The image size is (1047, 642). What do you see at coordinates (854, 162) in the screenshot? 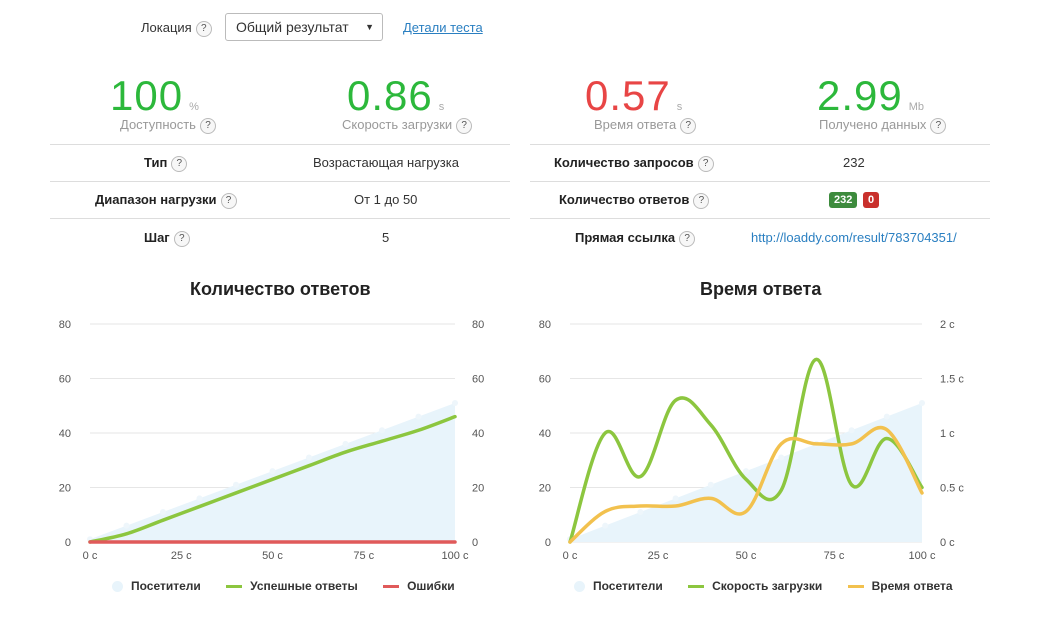
I see `table-row-requests-value: 232` at bounding box center [854, 162].